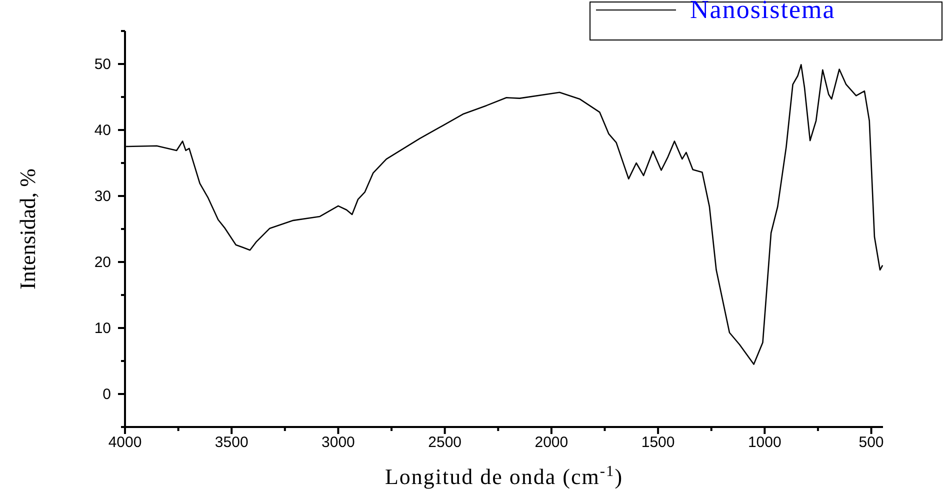 This screenshot has width=945, height=494. I want to click on y-axis-title: Intensidad, %, so click(27, 229).